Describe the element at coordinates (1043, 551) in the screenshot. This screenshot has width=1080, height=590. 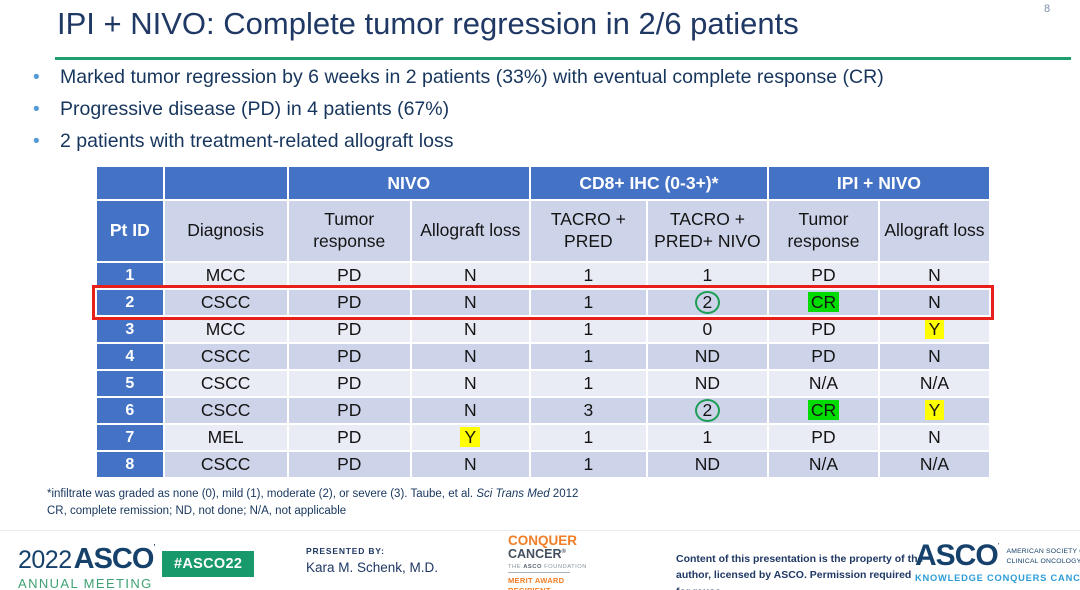
I see `asco-org-line-1: AMERICAN SOCIETY OF` at that location.